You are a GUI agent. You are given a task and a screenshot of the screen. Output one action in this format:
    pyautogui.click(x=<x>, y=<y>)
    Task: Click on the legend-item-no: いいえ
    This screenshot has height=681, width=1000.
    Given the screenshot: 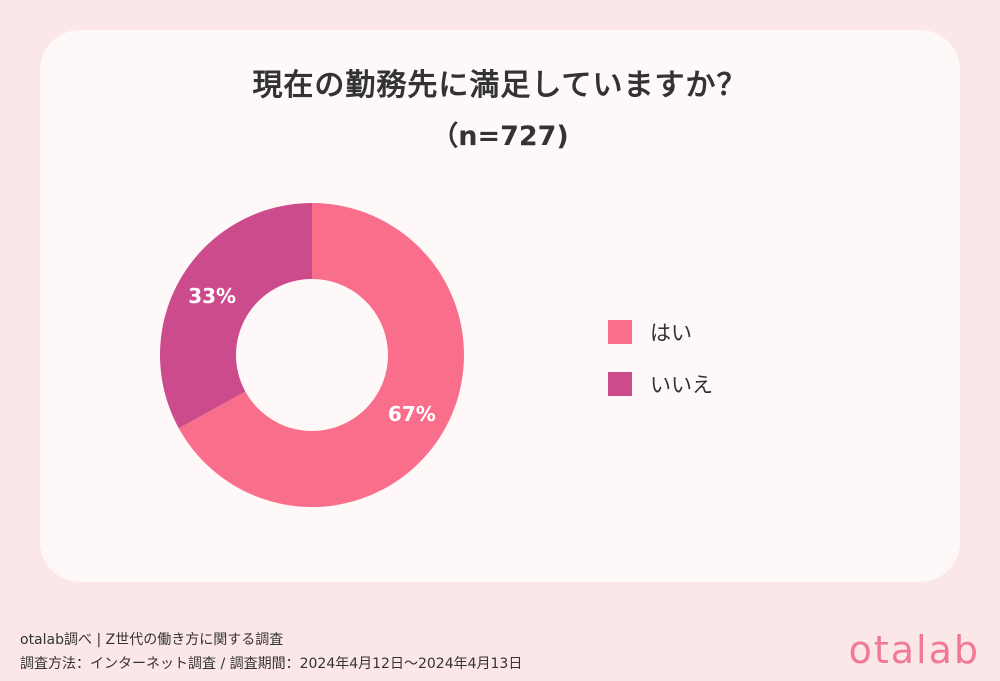 What is the action you would take?
    pyautogui.click(x=660, y=384)
    